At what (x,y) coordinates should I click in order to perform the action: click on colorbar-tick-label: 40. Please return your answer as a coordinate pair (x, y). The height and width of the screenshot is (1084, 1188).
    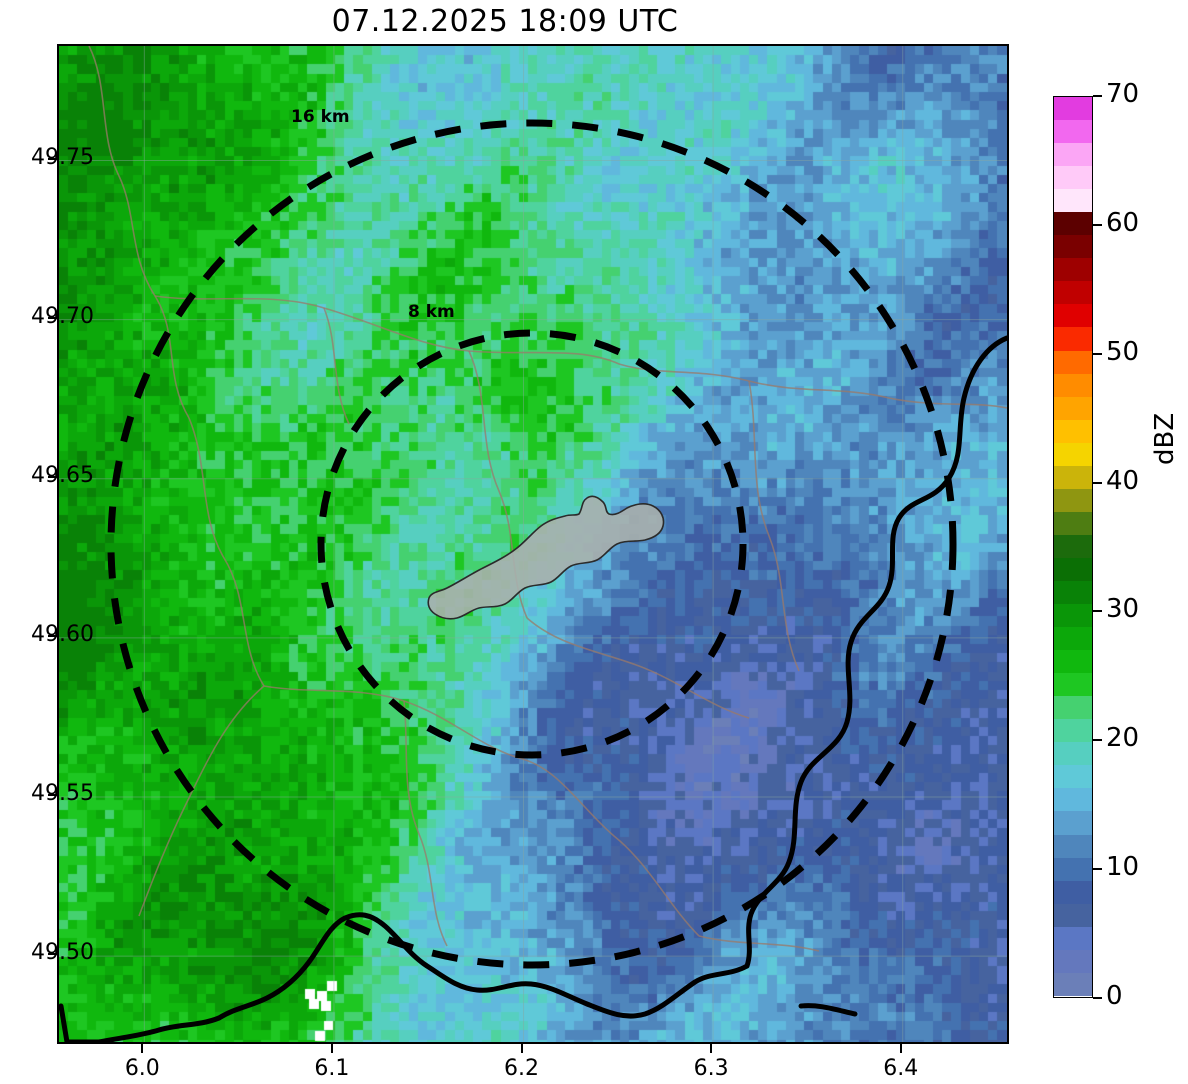
    Looking at the image, I should click on (1123, 480).